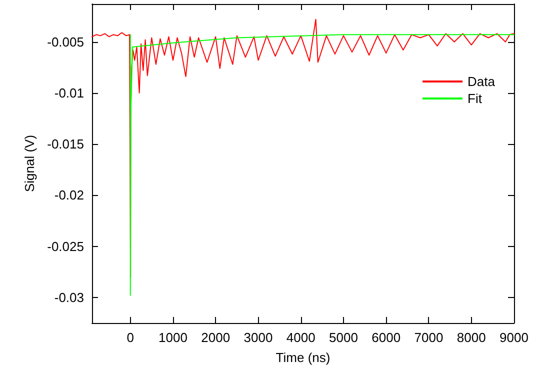 The image size is (540, 376). I want to click on x-tick-label: 6000, so click(386, 337).